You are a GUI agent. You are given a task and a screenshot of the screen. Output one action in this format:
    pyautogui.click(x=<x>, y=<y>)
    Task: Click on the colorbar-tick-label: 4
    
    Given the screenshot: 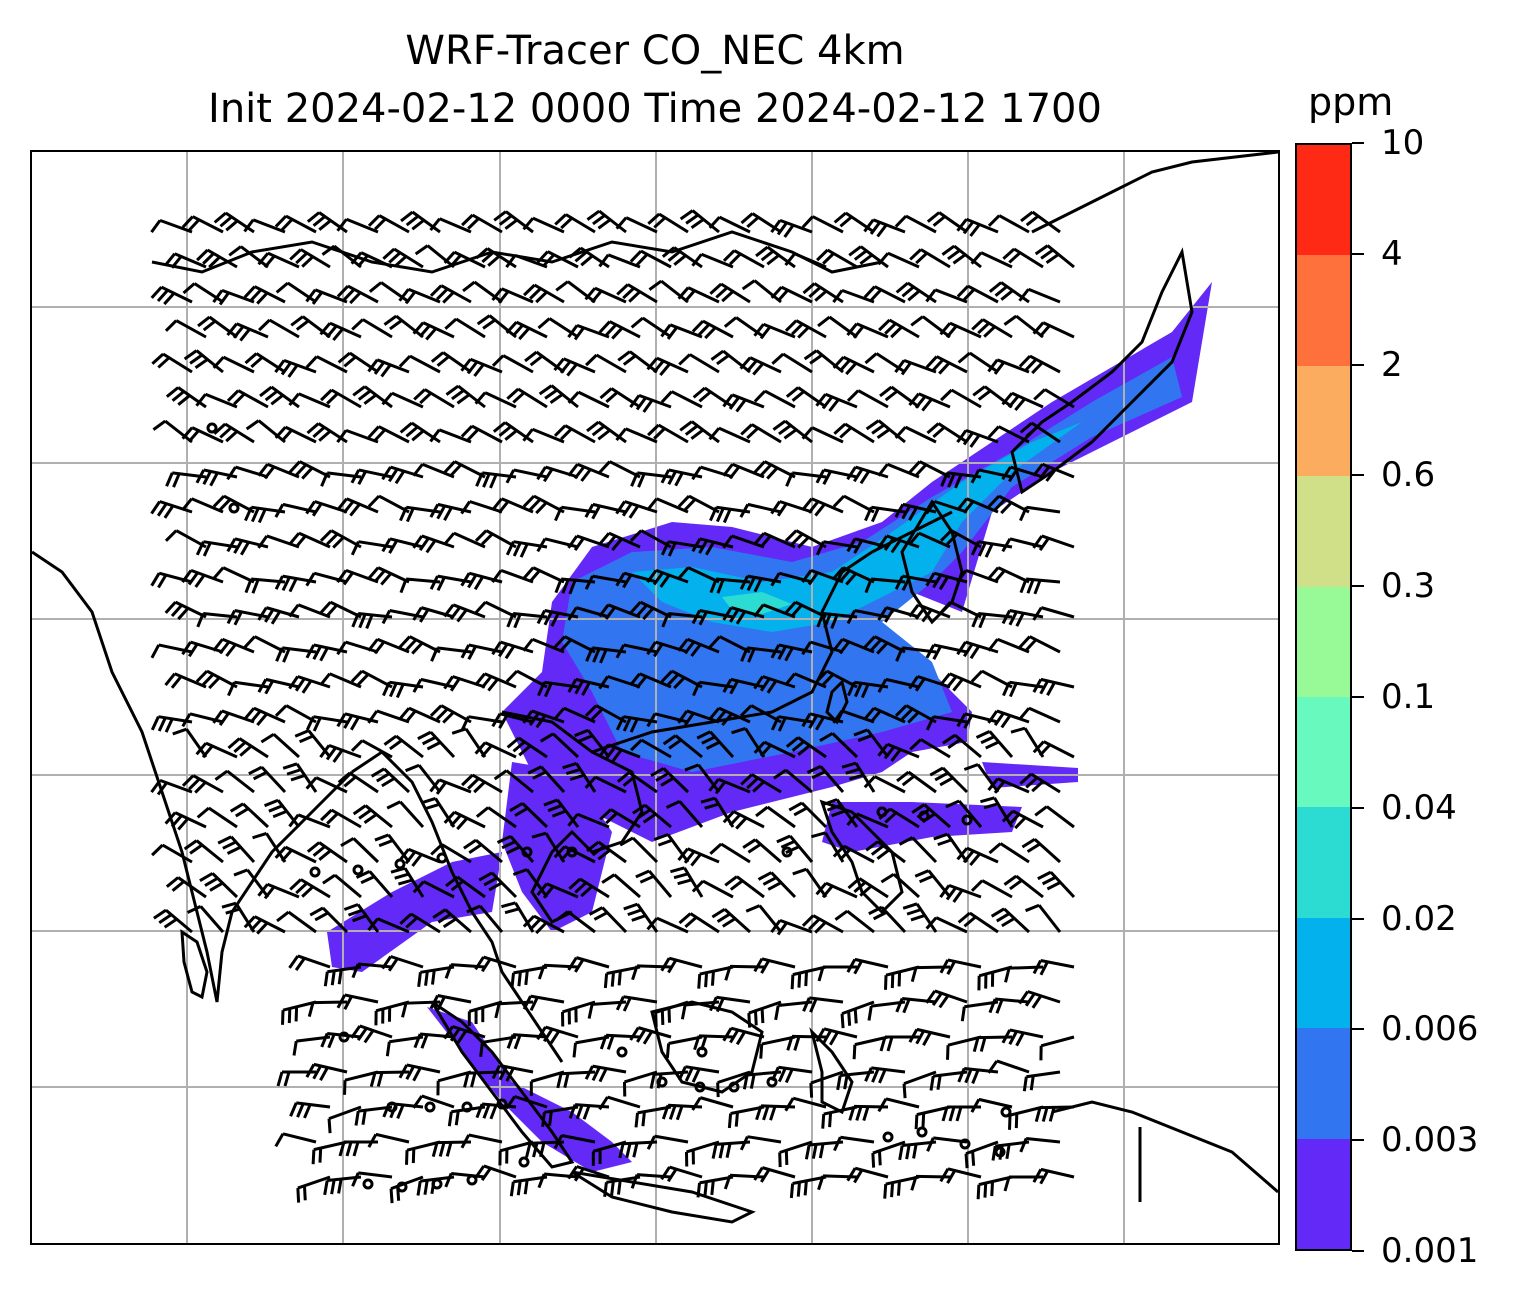 What is the action you would take?
    pyautogui.click(x=1392, y=253)
    